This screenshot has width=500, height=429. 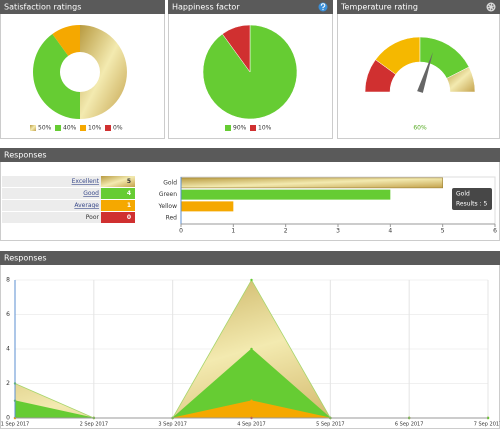 What do you see at coordinates (172, 218) in the screenshot?
I see `y-tick-label: Red` at bounding box center [172, 218].